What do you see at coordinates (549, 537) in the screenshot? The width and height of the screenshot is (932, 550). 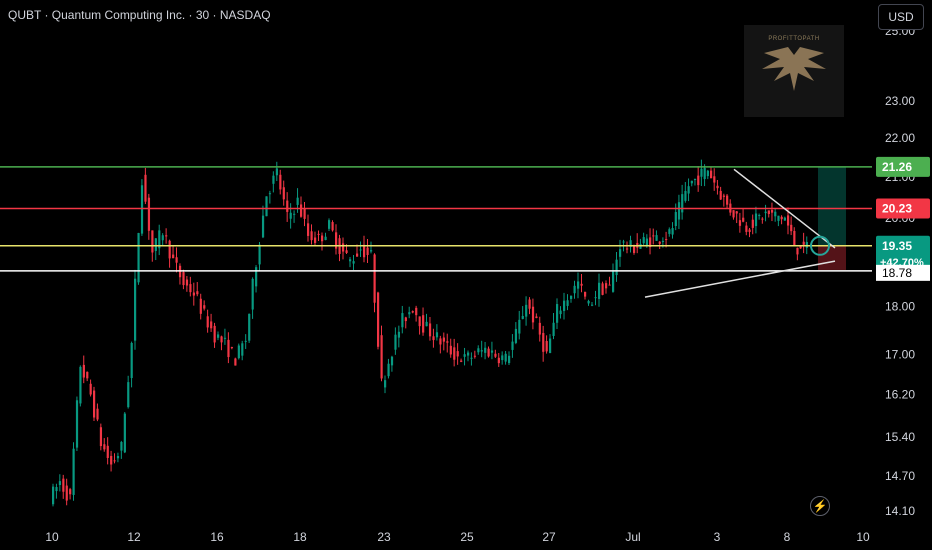 I see `x-tick-label: 27` at bounding box center [549, 537].